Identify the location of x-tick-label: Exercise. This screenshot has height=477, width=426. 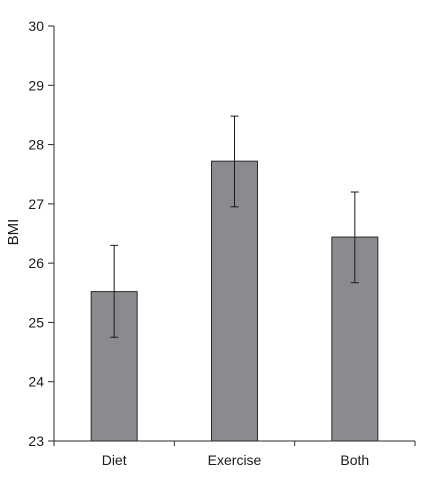
(235, 460).